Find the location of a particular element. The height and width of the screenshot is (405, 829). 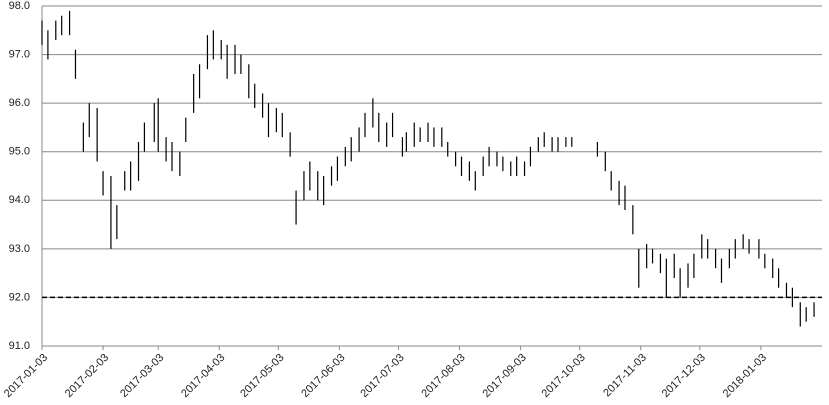

y-tick-label: 93.0 is located at coordinates (19, 249).